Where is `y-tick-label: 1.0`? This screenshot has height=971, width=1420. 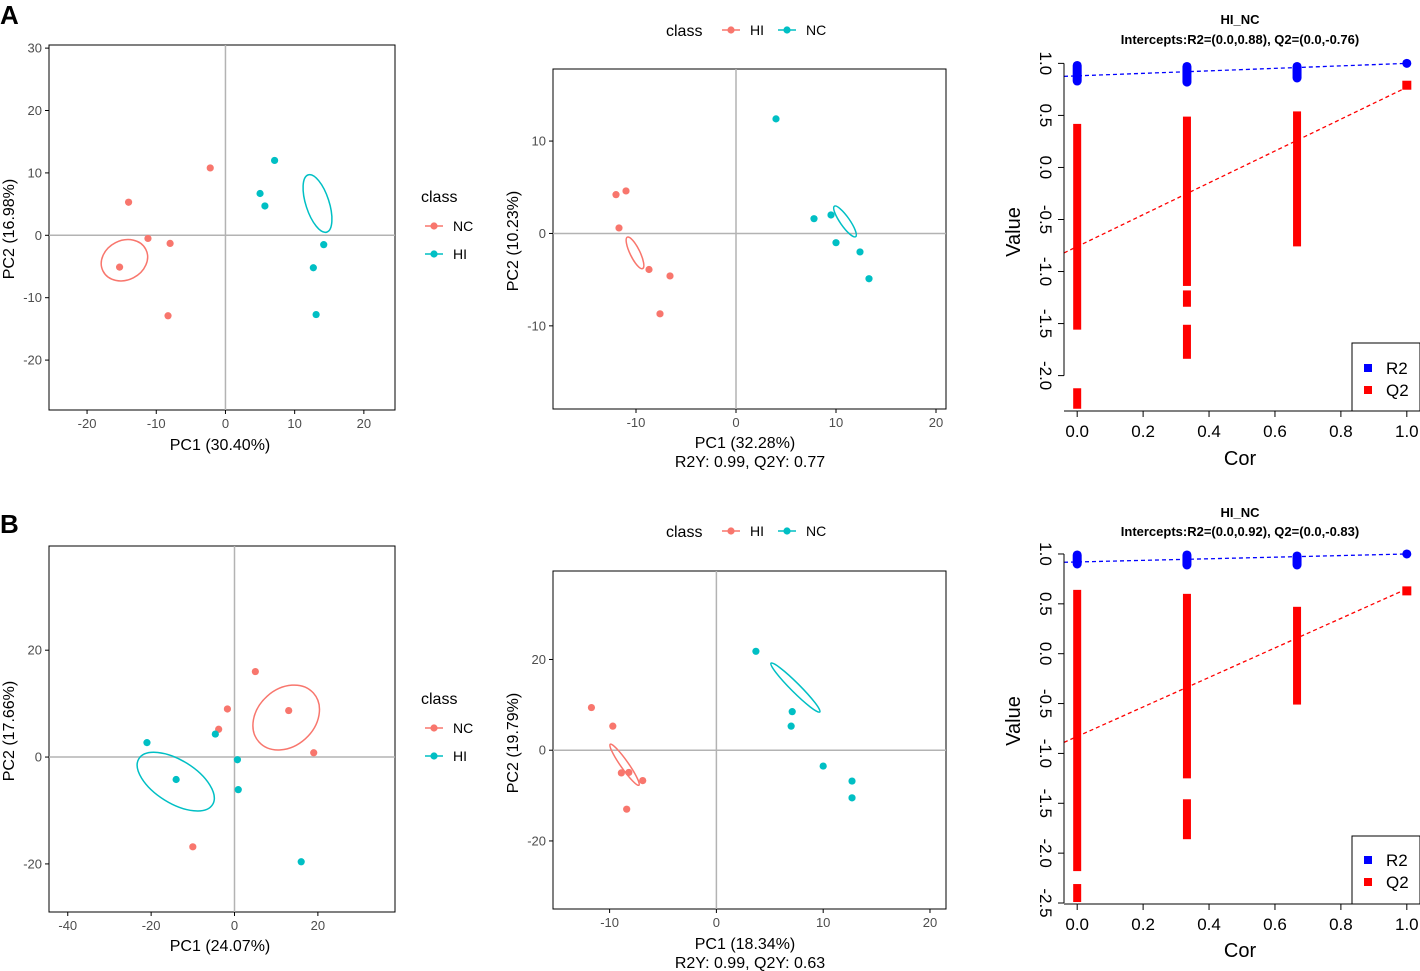 y-tick-label: 1.0 is located at coordinates (1045, 64).